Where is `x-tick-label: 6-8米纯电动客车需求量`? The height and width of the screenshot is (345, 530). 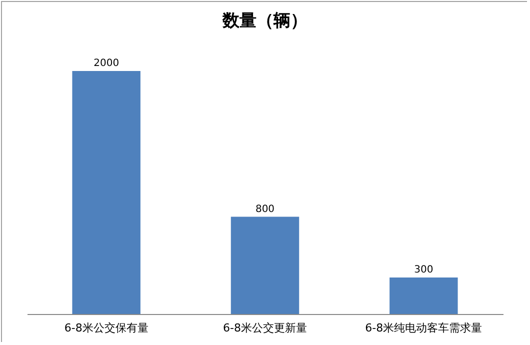
x-tick-label: 6-8米纯电动客车需求量 is located at coordinates (423, 328).